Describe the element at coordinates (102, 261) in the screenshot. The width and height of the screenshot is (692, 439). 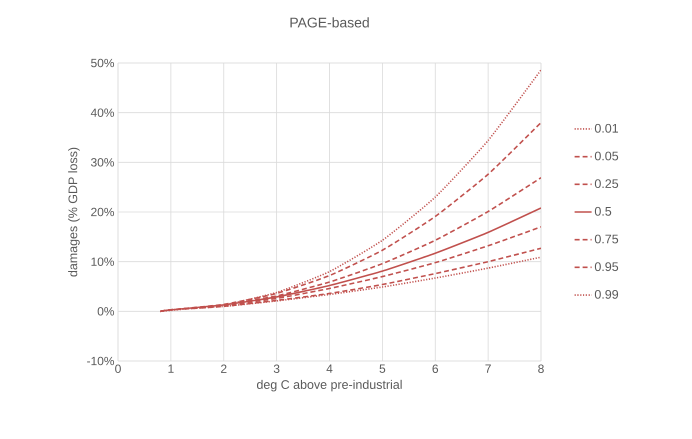
I see `y-tick-label: 10%` at that location.